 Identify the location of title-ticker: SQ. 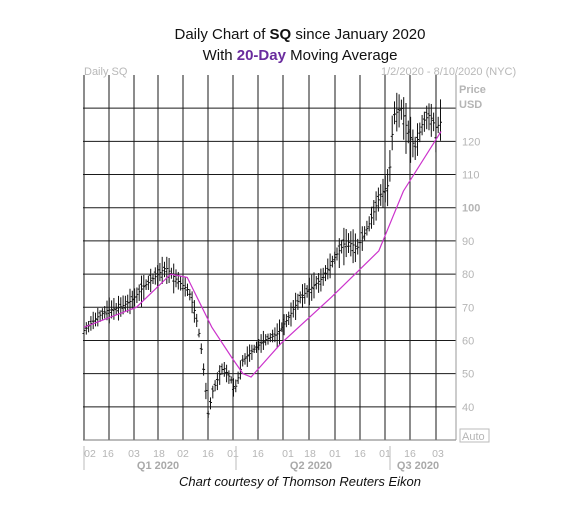
(280, 34).